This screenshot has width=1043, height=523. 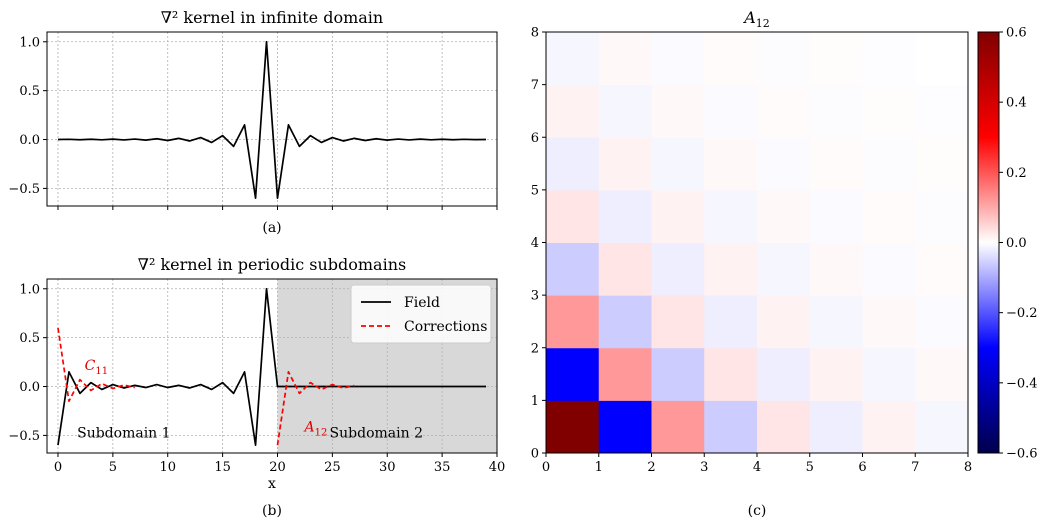 I want to click on colorbar-tick-label: 0.2, so click(x=1016, y=173).